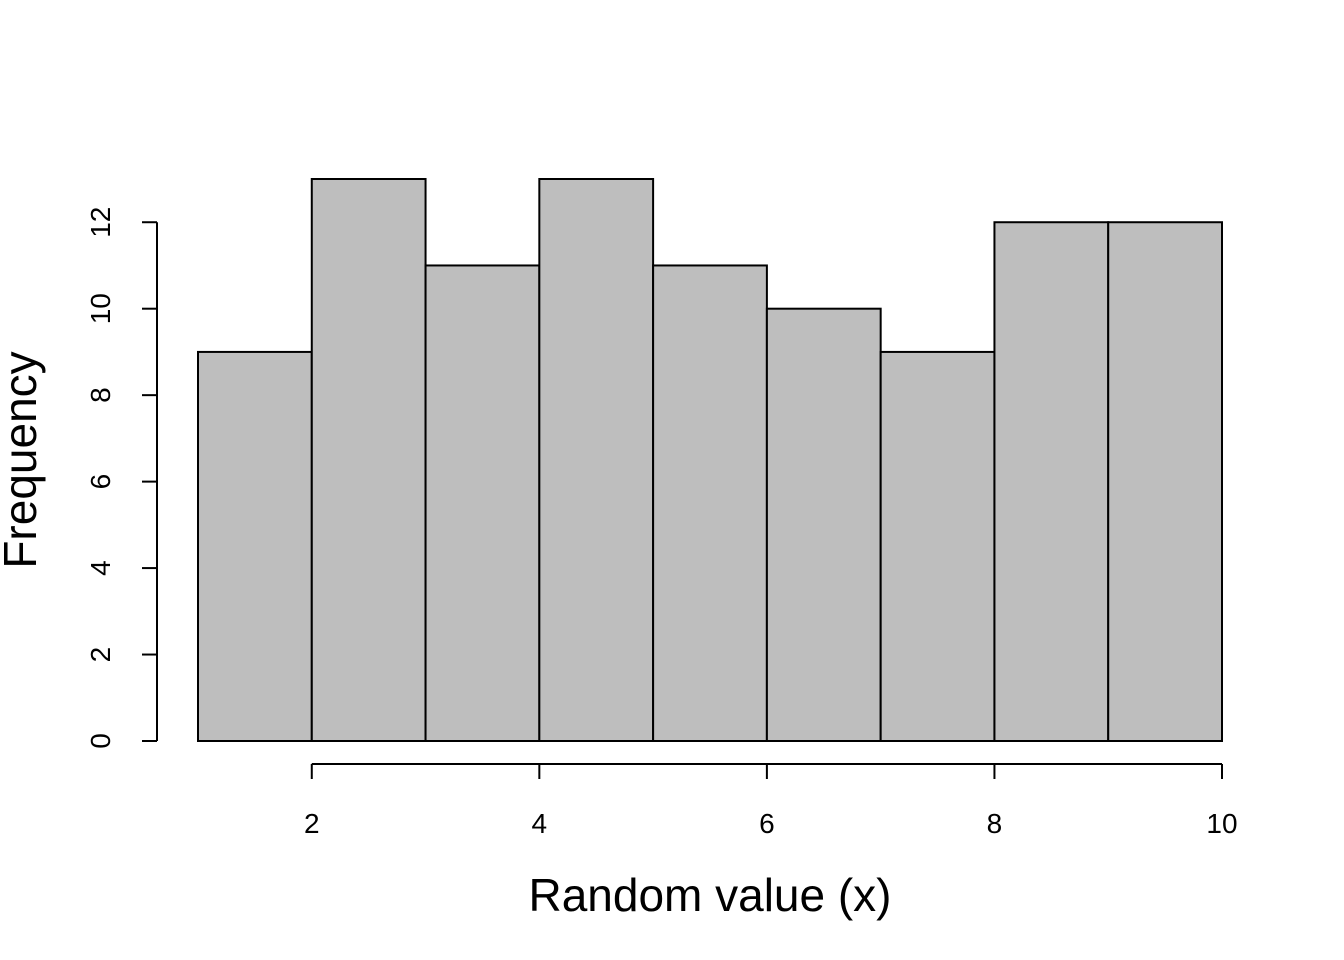  Describe the element at coordinates (709, 895) in the screenshot. I see `x-axis-title: Random value (x)` at that location.